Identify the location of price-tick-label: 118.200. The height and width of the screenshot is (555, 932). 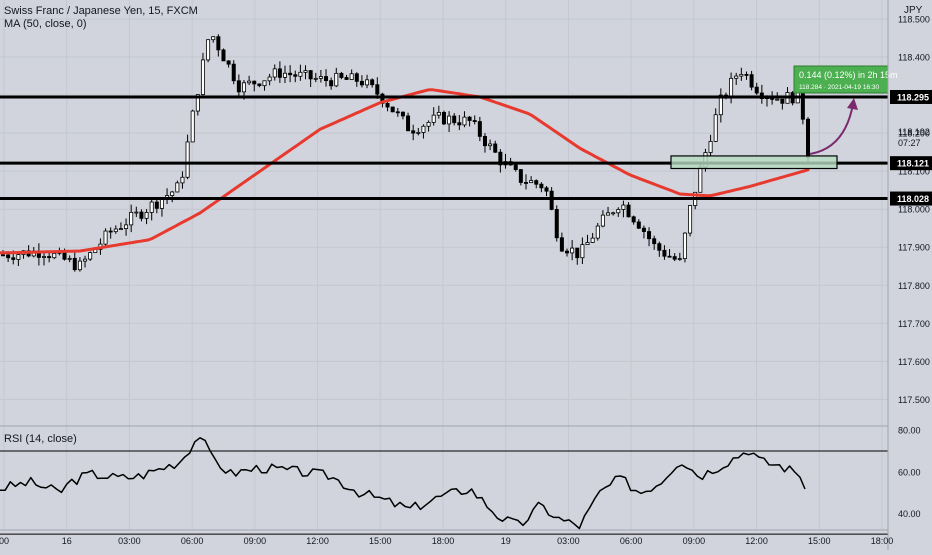
(914, 134).